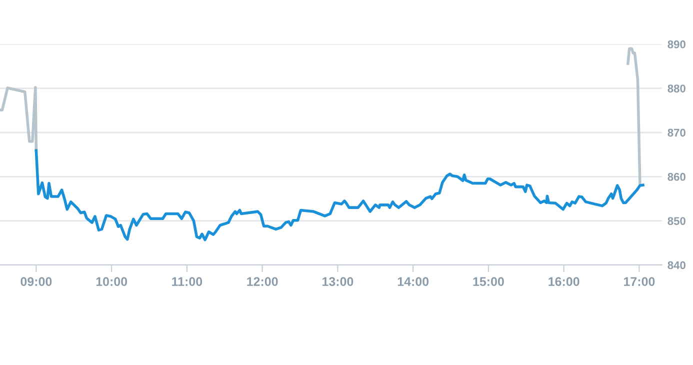  What do you see at coordinates (677, 132) in the screenshot?
I see `y-tick-label: 870` at bounding box center [677, 132].